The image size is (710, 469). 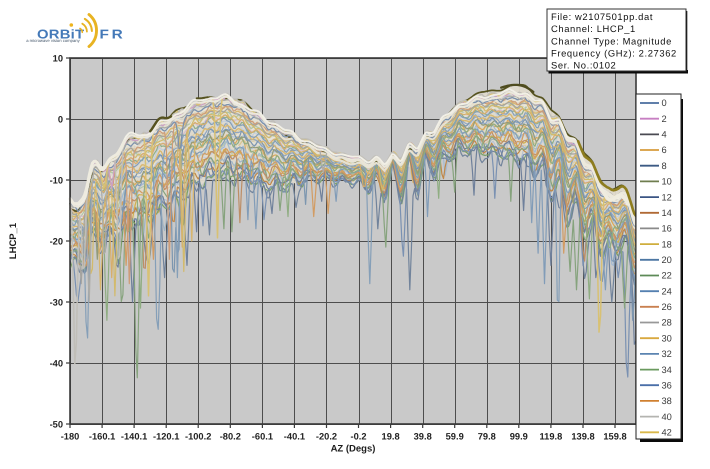 I want to click on svg-text: 59.9, so click(x=455, y=436).